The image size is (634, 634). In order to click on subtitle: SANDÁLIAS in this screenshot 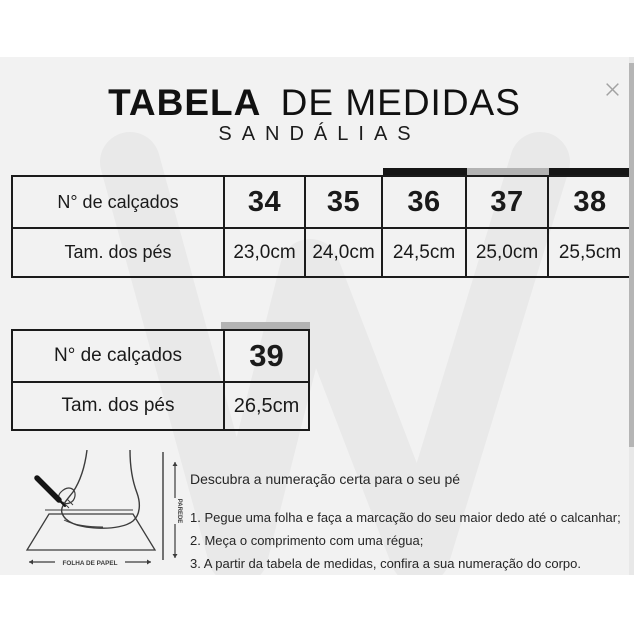, I will do `click(319, 134)`.